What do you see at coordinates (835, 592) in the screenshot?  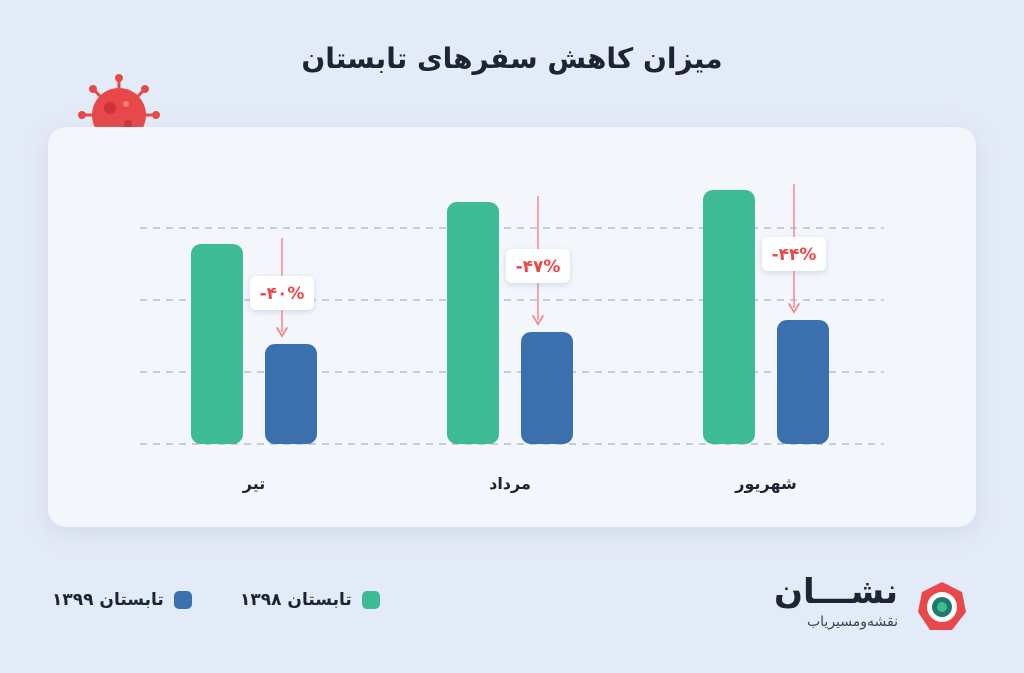 I see `brand-name: نشـــان` at bounding box center [835, 592].